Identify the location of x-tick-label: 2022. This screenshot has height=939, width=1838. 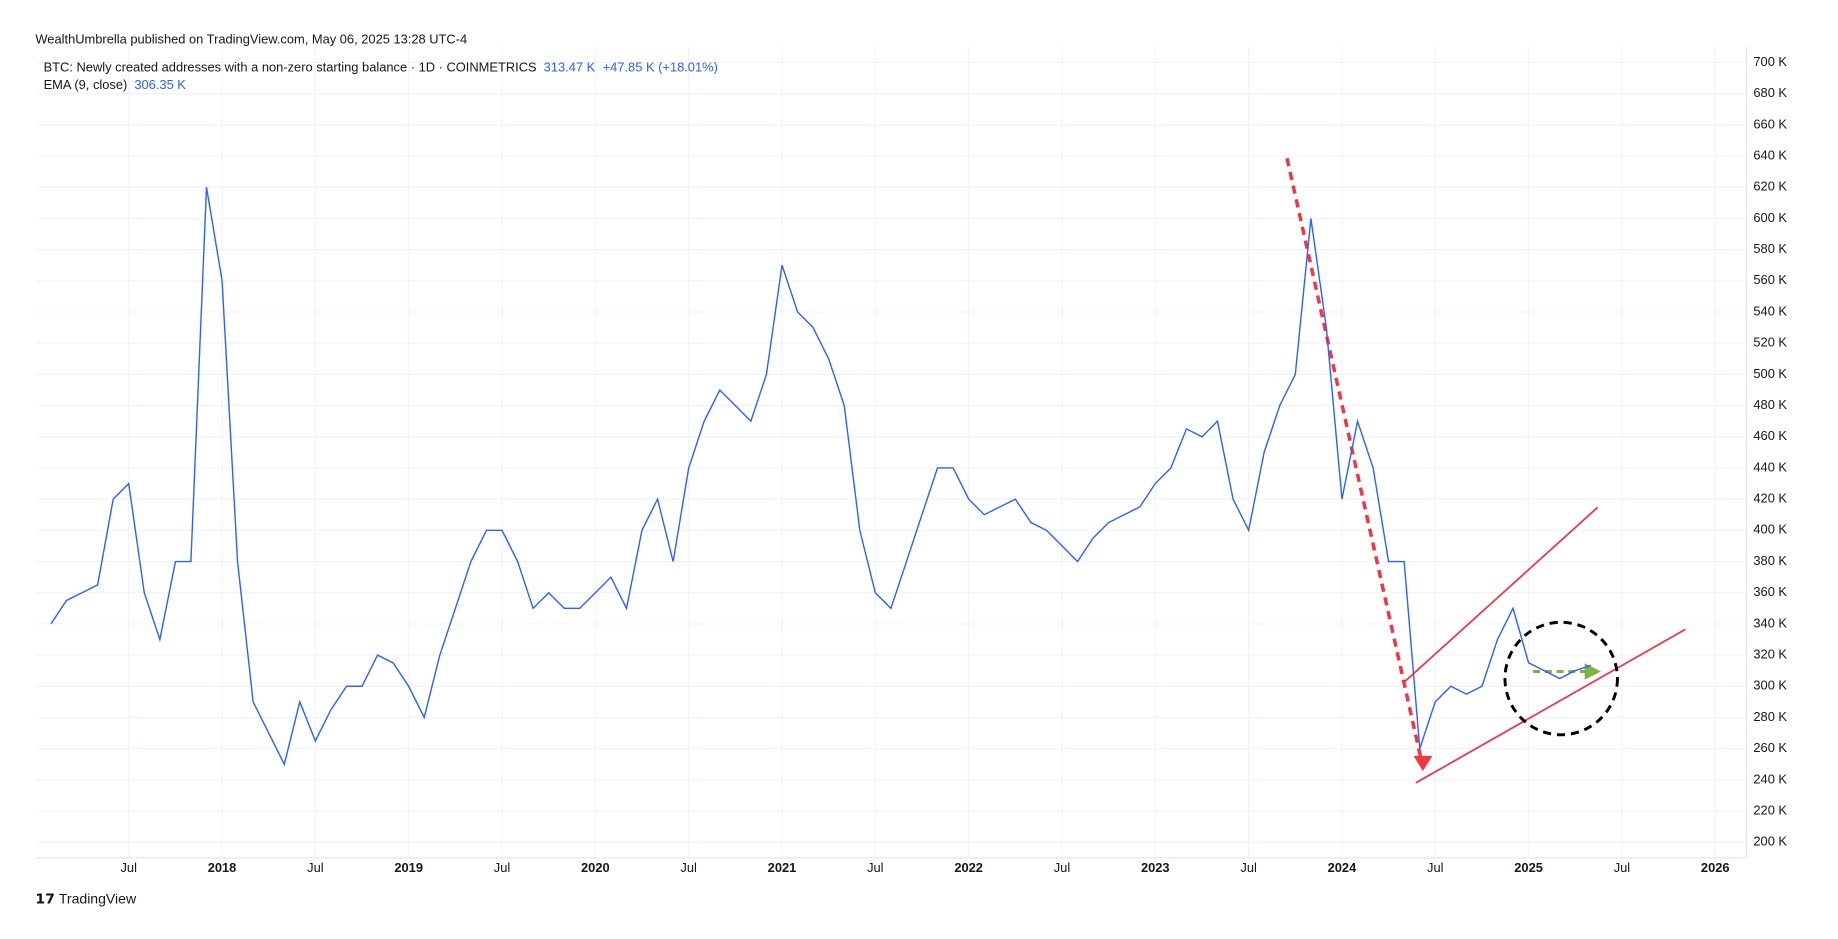
(968, 867).